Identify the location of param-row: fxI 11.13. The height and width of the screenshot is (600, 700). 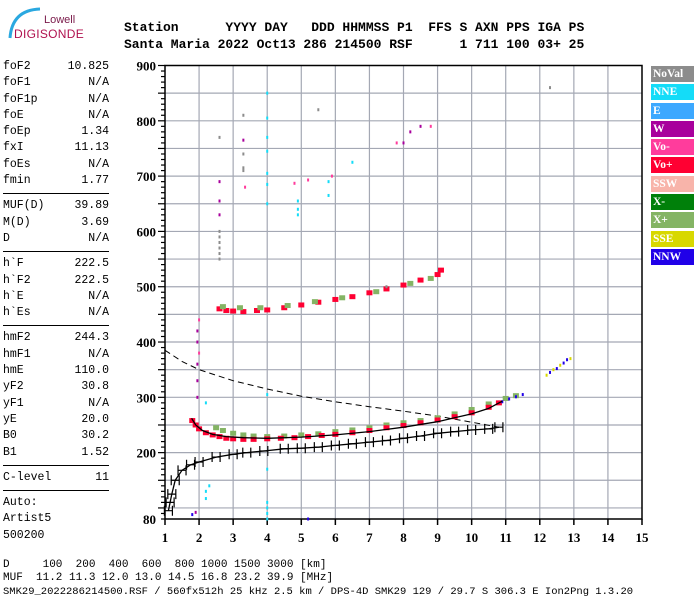
(56, 148).